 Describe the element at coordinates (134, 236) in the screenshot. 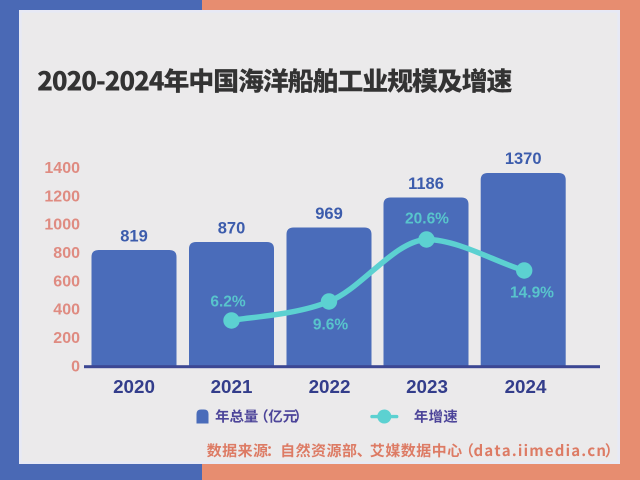

I see `svg-text: 819` at that location.